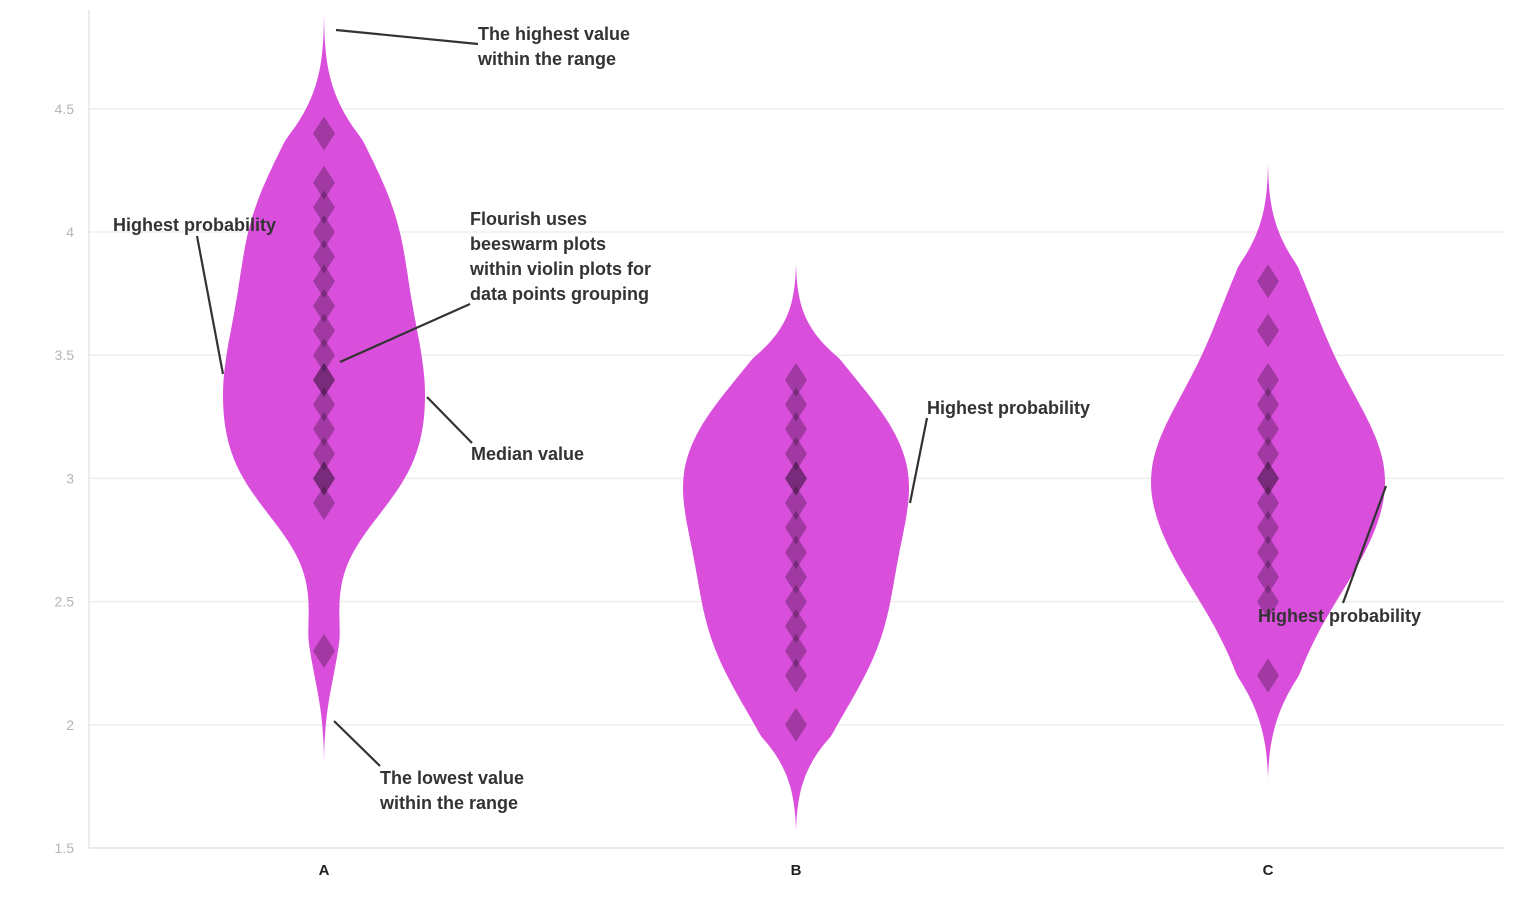 The image size is (1536, 898). Describe the element at coordinates (65, 109) in the screenshot. I see `y-tick-label: 4.5` at that location.